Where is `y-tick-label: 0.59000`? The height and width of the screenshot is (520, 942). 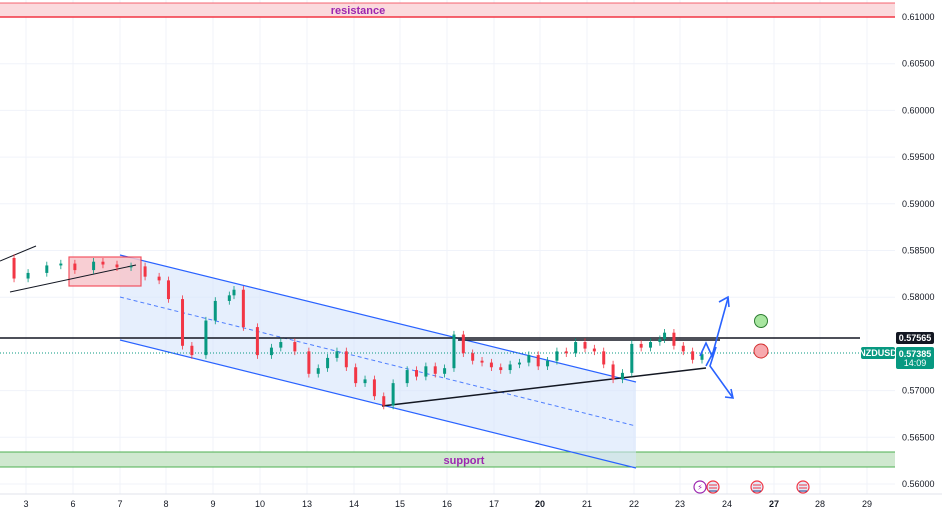
y-tick-label: 0.59000 is located at coordinates (918, 204).